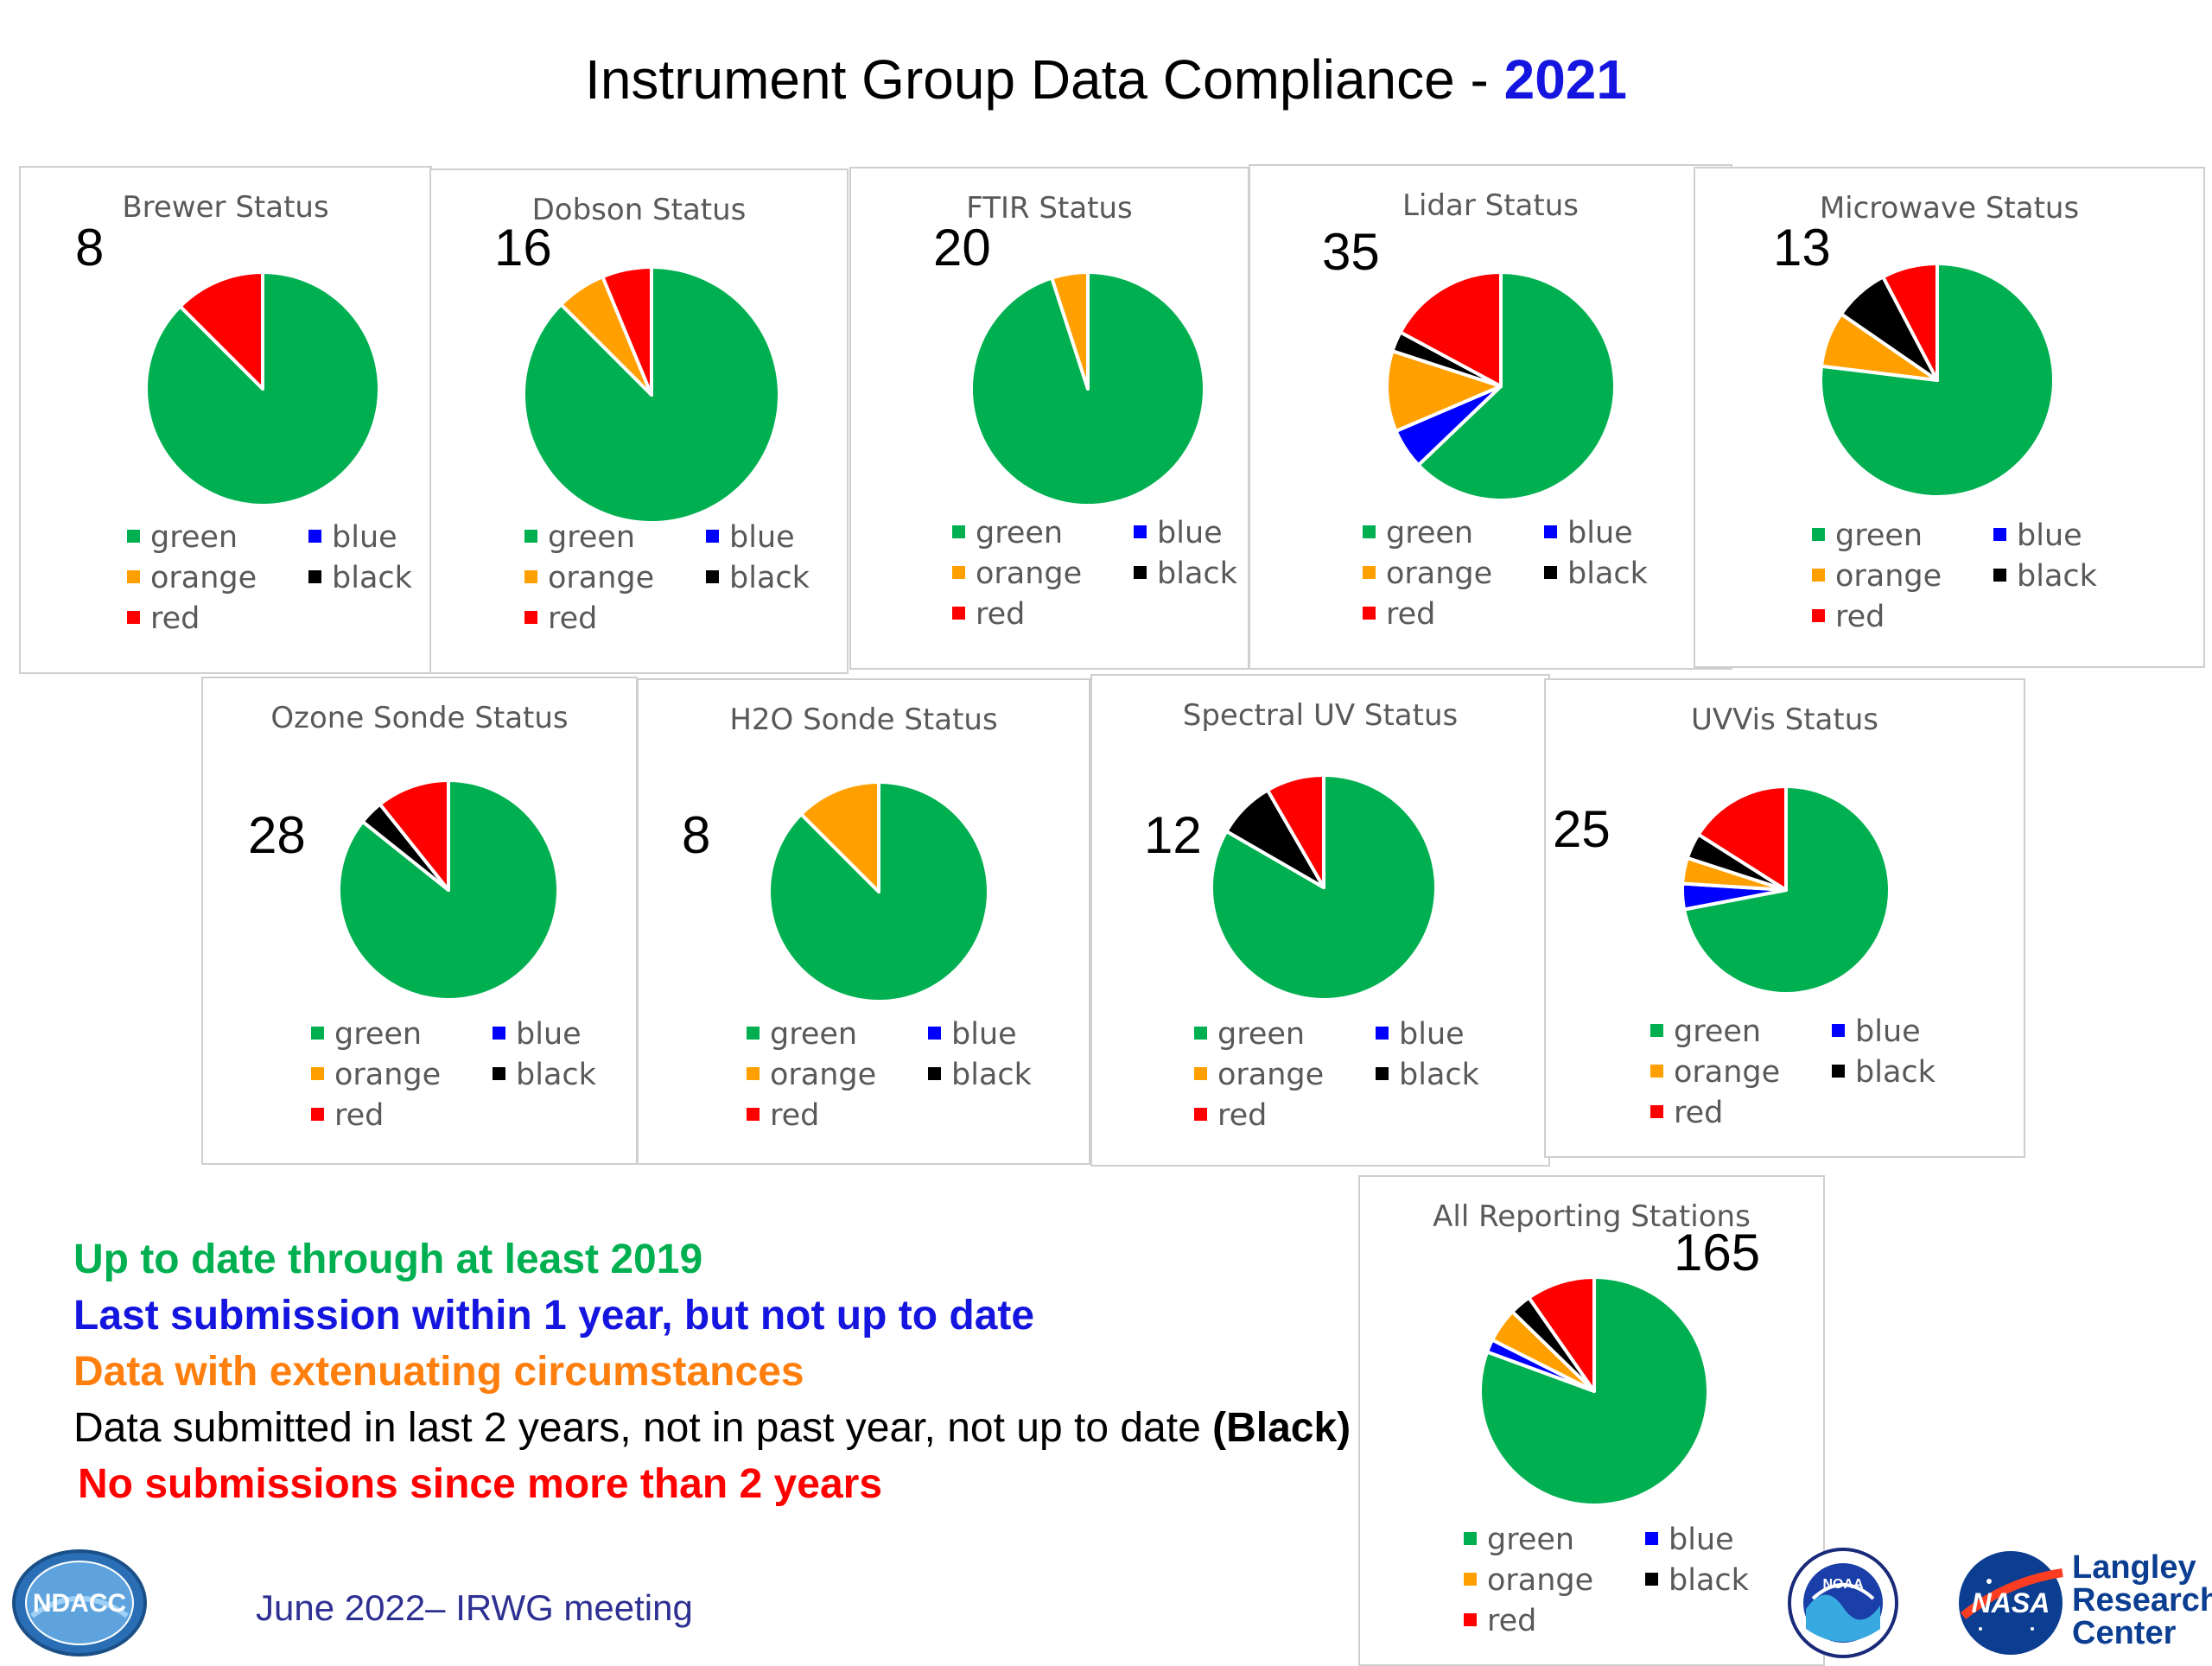  I want to click on chart-title: Spectral UV Status, so click(1320, 715).